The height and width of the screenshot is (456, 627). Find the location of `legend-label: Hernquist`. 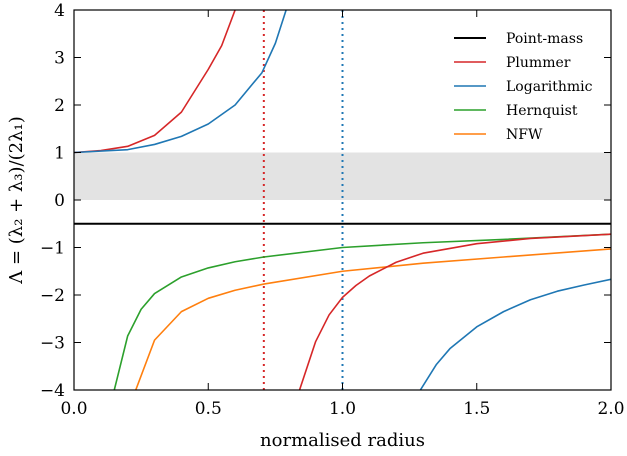

legend-label: Hernquist is located at coordinates (542, 111).